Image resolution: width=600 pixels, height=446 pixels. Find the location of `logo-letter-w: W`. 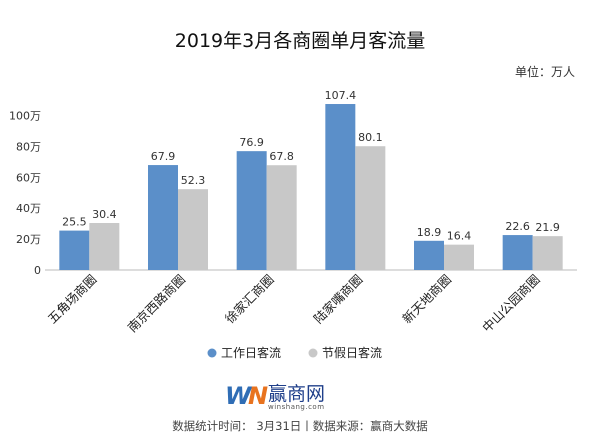

logo-letter-w: W is located at coordinates (239, 396).